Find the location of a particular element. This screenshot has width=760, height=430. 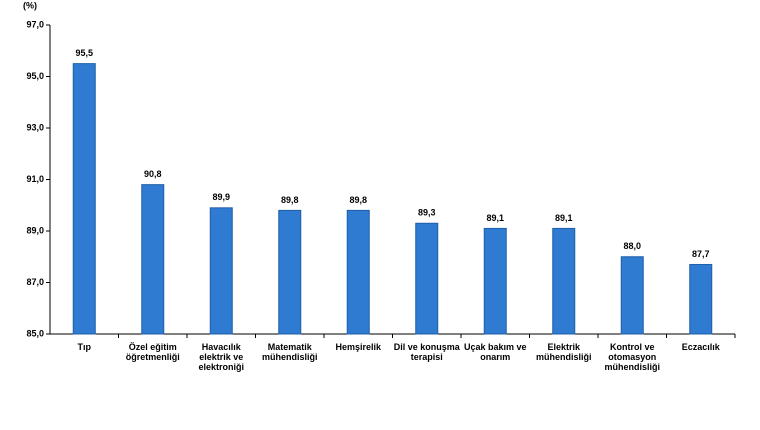

y-tick-label: 85,0 is located at coordinates (35, 333).